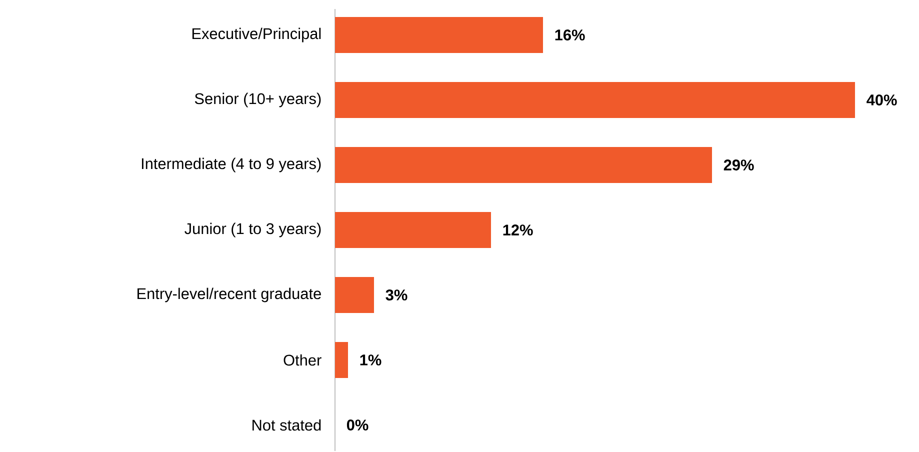 This screenshot has height=452, width=919. Describe the element at coordinates (518, 230) in the screenshot. I see `data-label: 12%` at that location.